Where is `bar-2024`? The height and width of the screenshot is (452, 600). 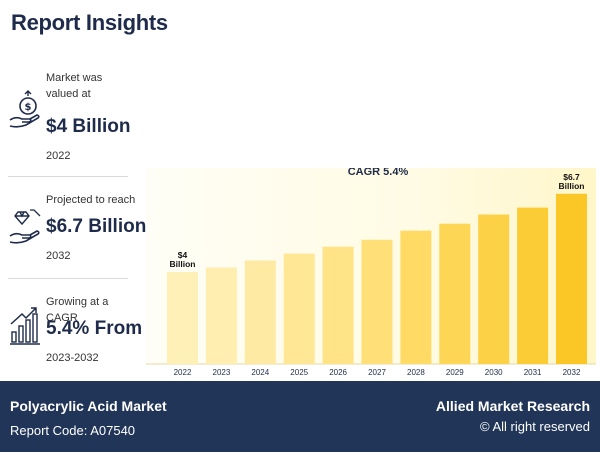 bar-2024 is located at coordinates (260, 312).